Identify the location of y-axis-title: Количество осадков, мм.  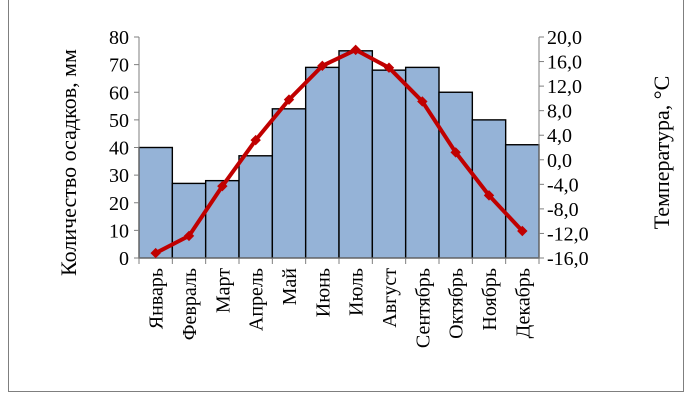
(68, 162).